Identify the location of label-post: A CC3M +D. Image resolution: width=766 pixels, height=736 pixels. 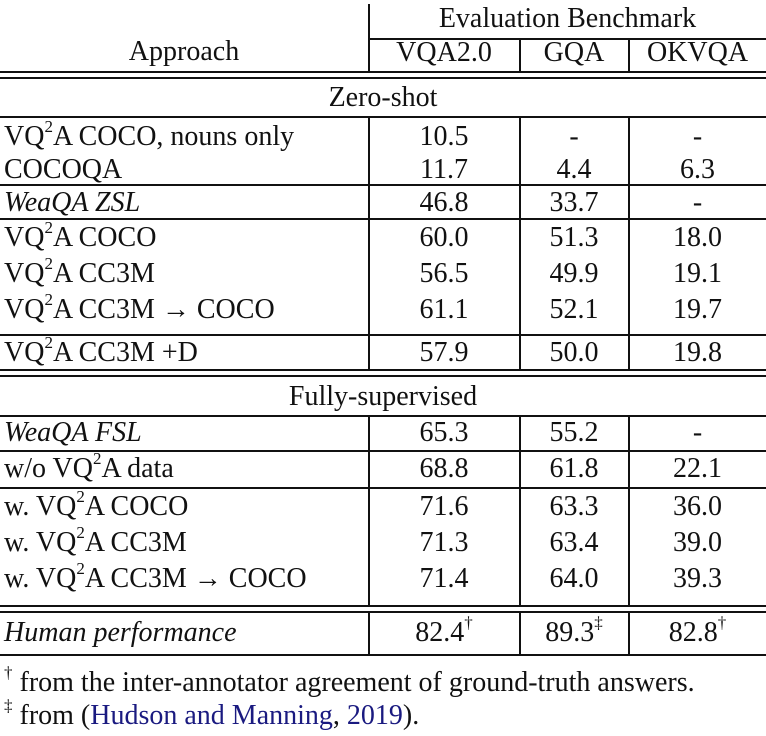
(125, 352).